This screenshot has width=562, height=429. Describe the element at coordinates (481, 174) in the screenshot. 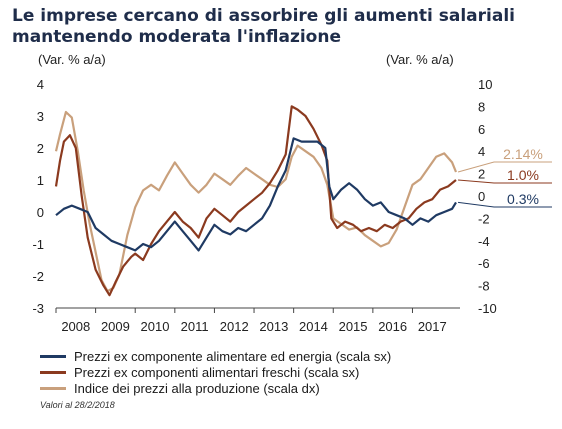

I see `right-tick-label: 2` at that location.